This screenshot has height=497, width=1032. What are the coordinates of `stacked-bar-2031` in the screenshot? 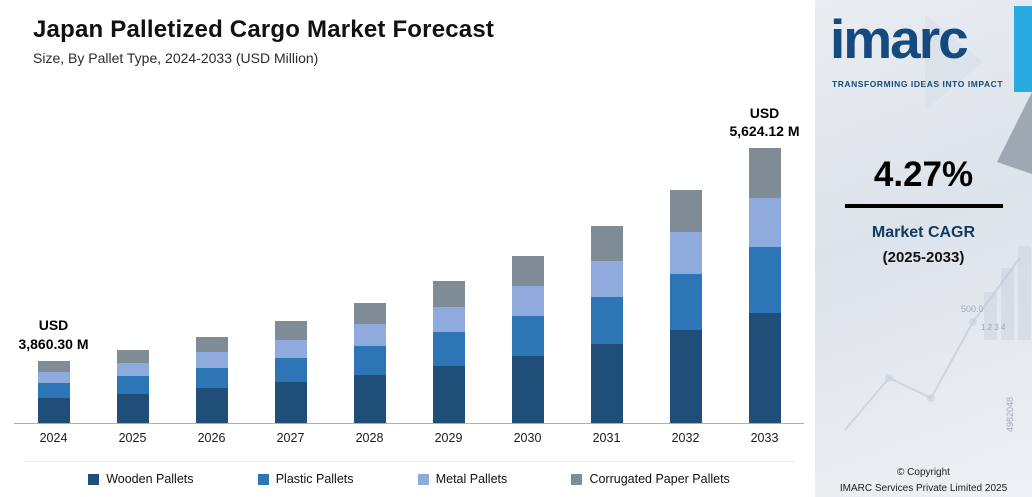 It's located at (606, 324).